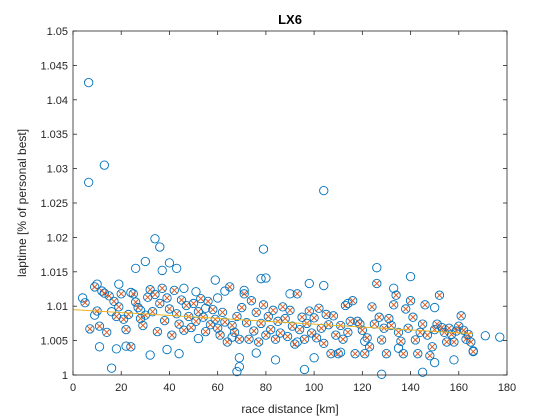  What do you see at coordinates (54, 66) in the screenshot?
I see `y-tick-label: 1.045` at bounding box center [54, 66].